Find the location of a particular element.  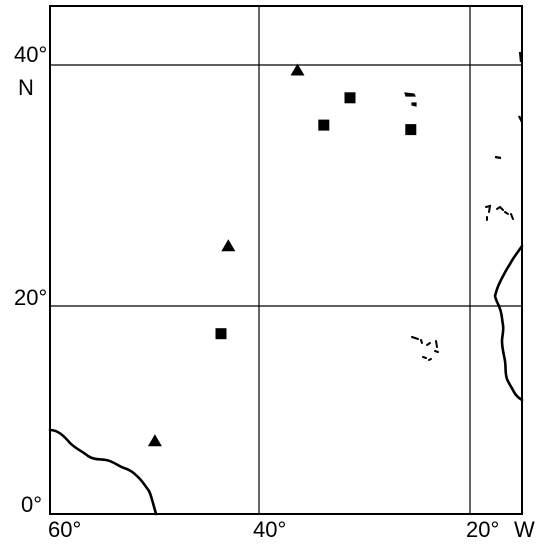

africa-coastline is located at coordinates (508, 323).